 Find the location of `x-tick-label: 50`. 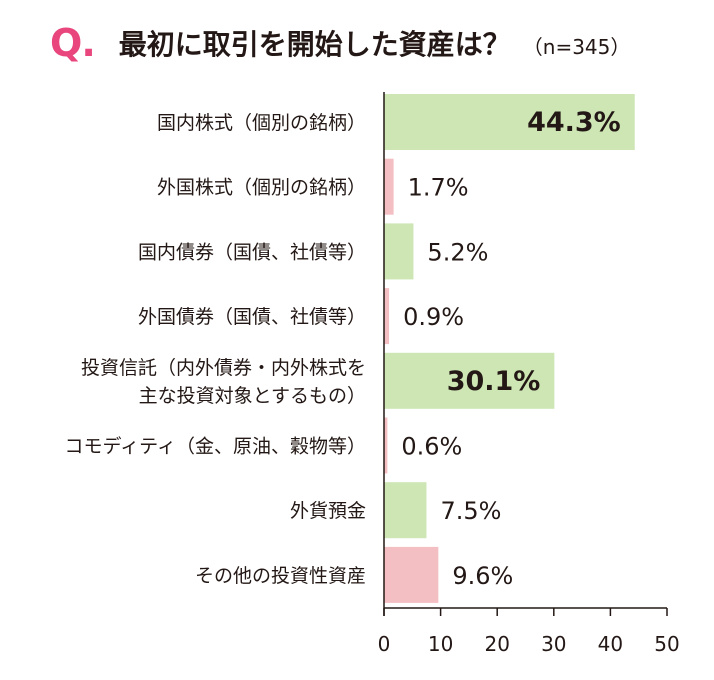

x-tick-label: 50 is located at coordinates (666, 644).